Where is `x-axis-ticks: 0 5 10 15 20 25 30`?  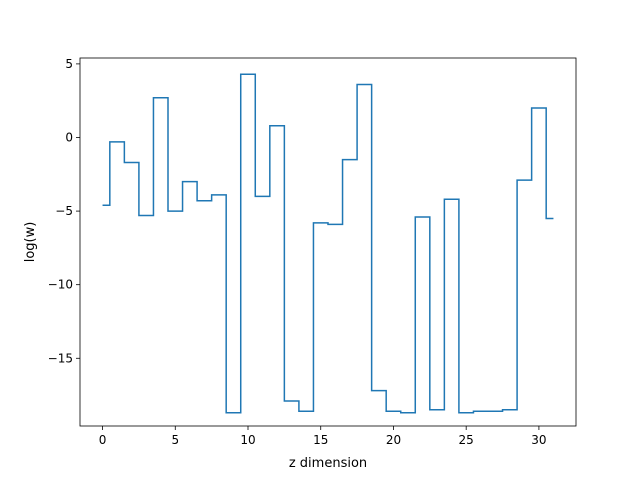 x-axis-ticks: 0 5 10 15 20 25 30 is located at coordinates (323, 436).